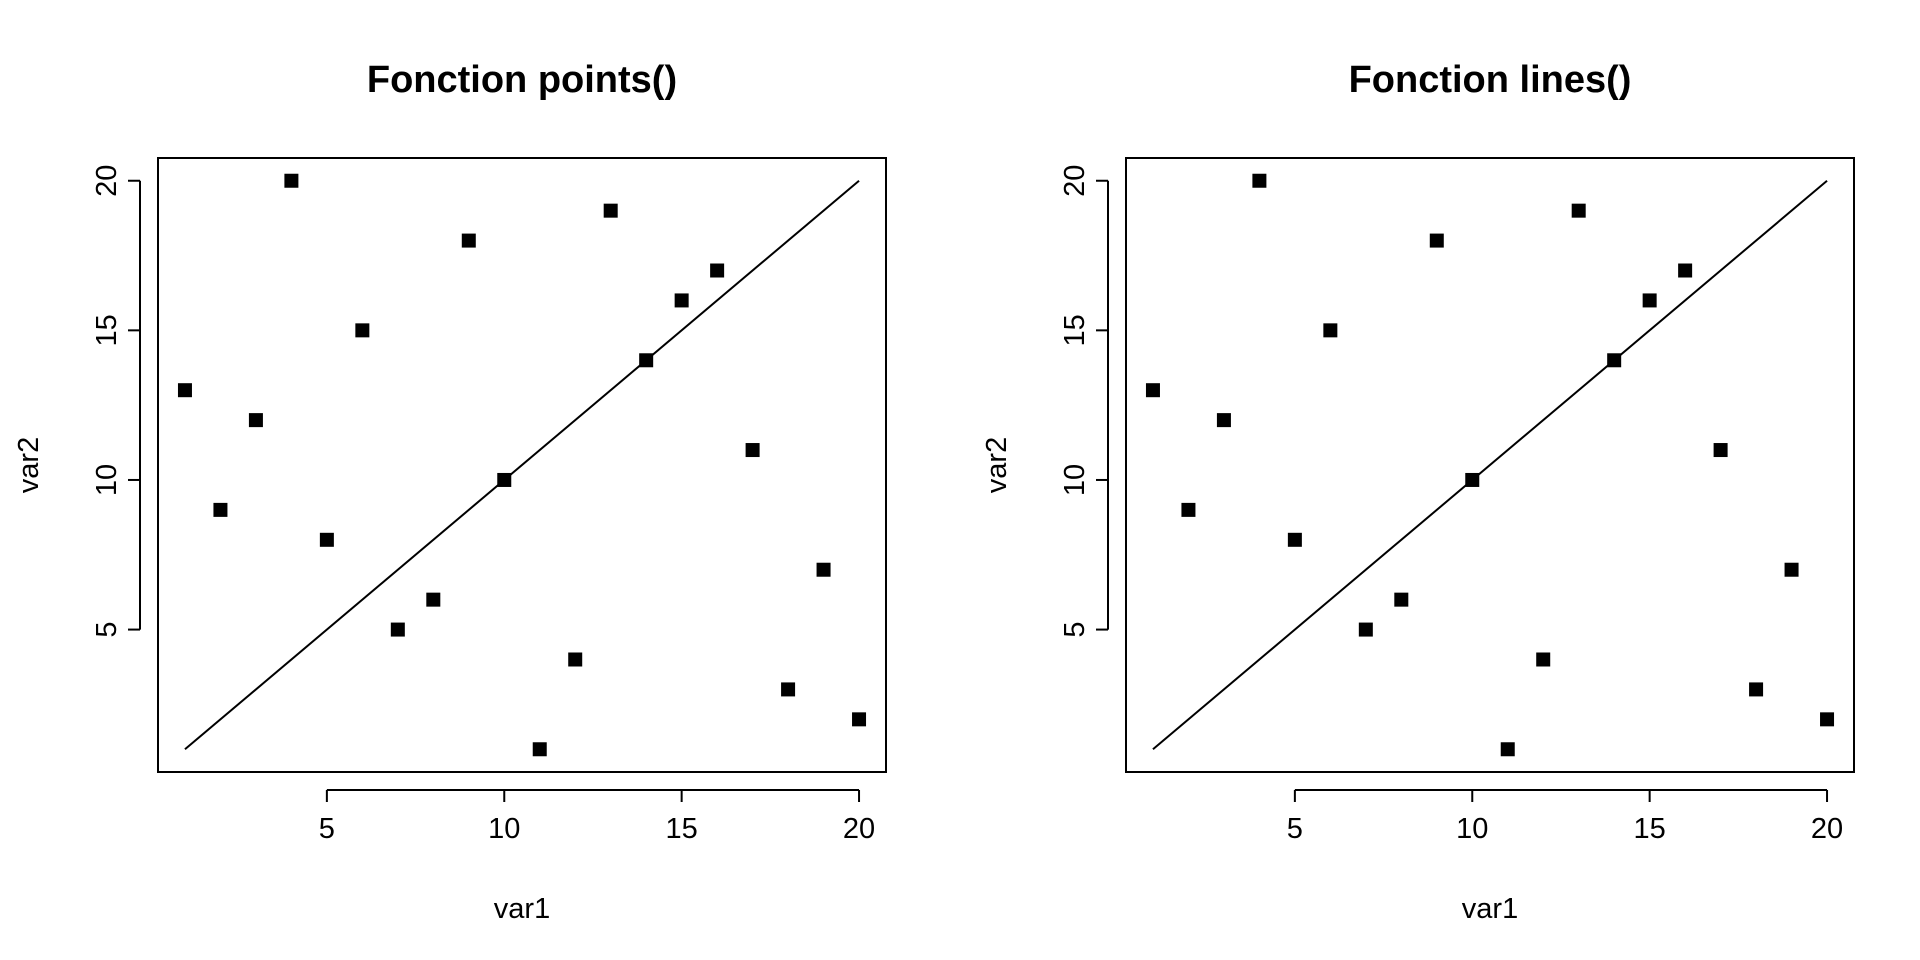 This screenshot has height=960, width=1920. Describe the element at coordinates (1490, 80) in the screenshot. I see `chart-title: Fonction lines()` at that location.